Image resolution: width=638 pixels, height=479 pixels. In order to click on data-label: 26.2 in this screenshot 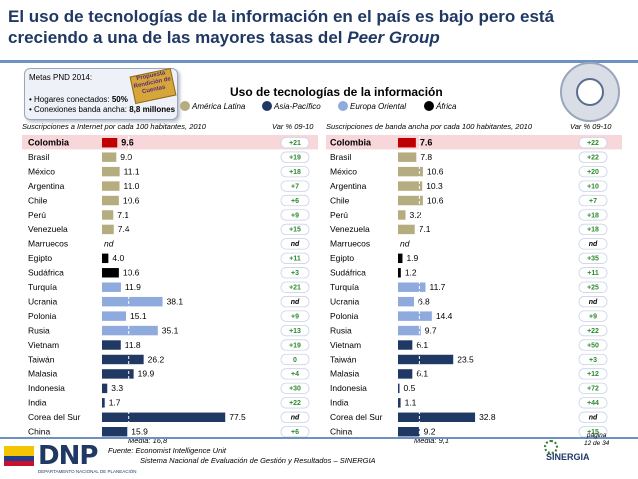, I will do `click(156, 359)`.